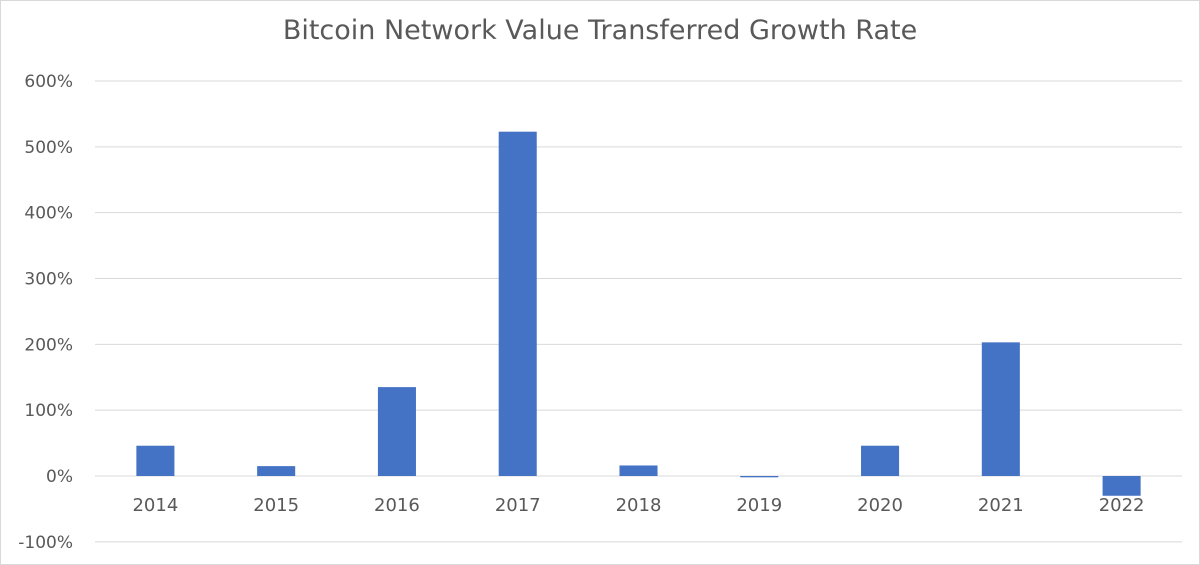  I want to click on x-tick-label: 2018, so click(639, 505).